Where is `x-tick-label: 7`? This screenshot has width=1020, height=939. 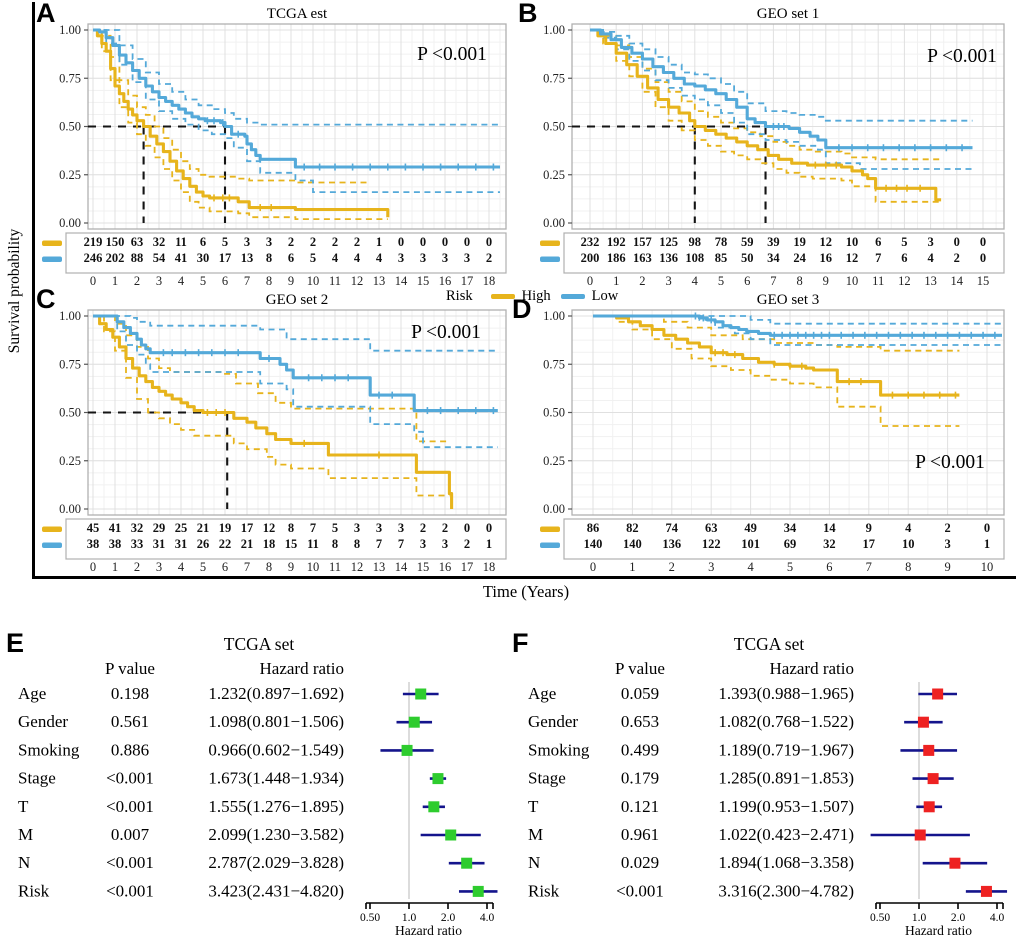
x-tick-label: 7 is located at coordinates (773, 281).